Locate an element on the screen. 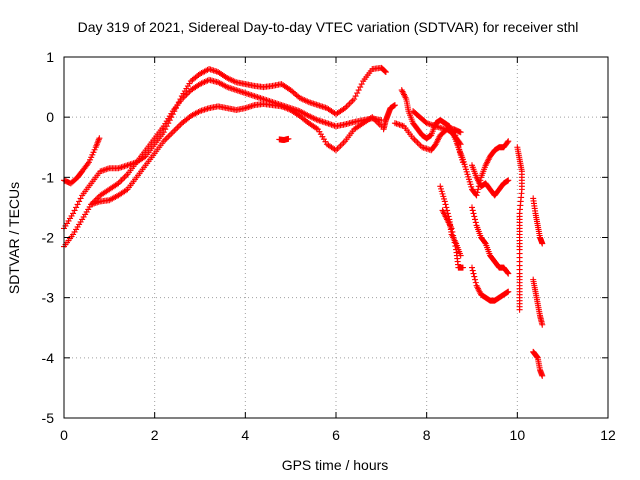  y-tick-label: 1 is located at coordinates (50, 57).